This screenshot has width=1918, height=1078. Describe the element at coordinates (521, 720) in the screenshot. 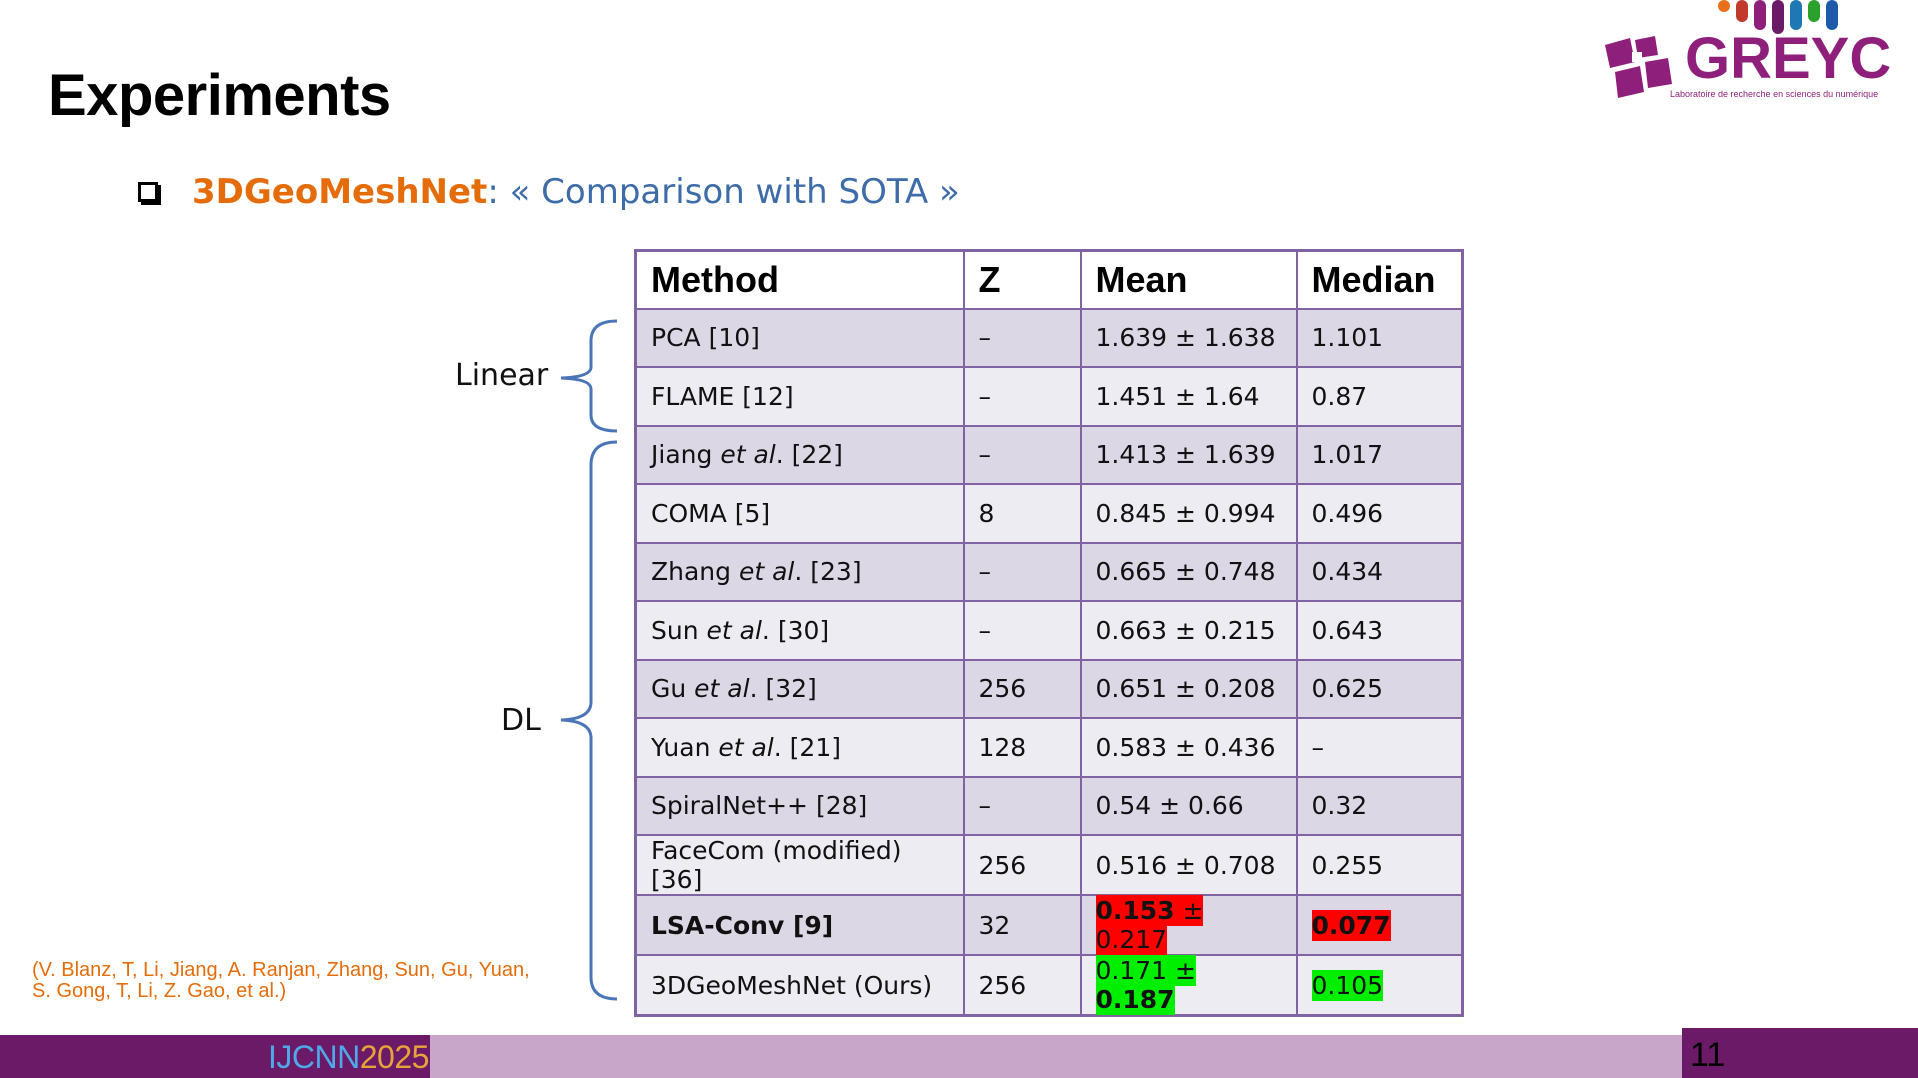

I see `group-label-dl: DL` at that location.